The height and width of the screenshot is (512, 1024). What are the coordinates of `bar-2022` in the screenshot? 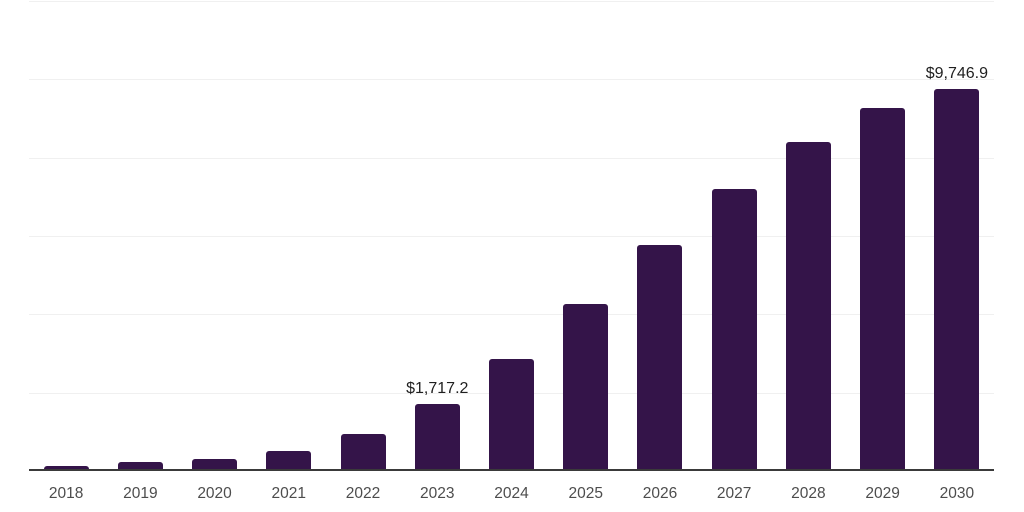 It's located at (363, 452).